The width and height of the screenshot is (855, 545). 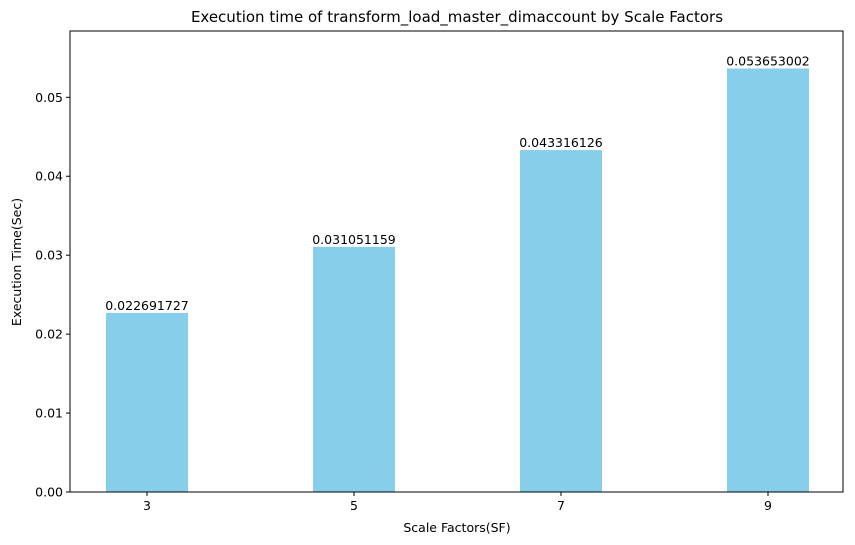 What do you see at coordinates (49, 413) in the screenshot?
I see `y-tick-label: 0.01` at bounding box center [49, 413].